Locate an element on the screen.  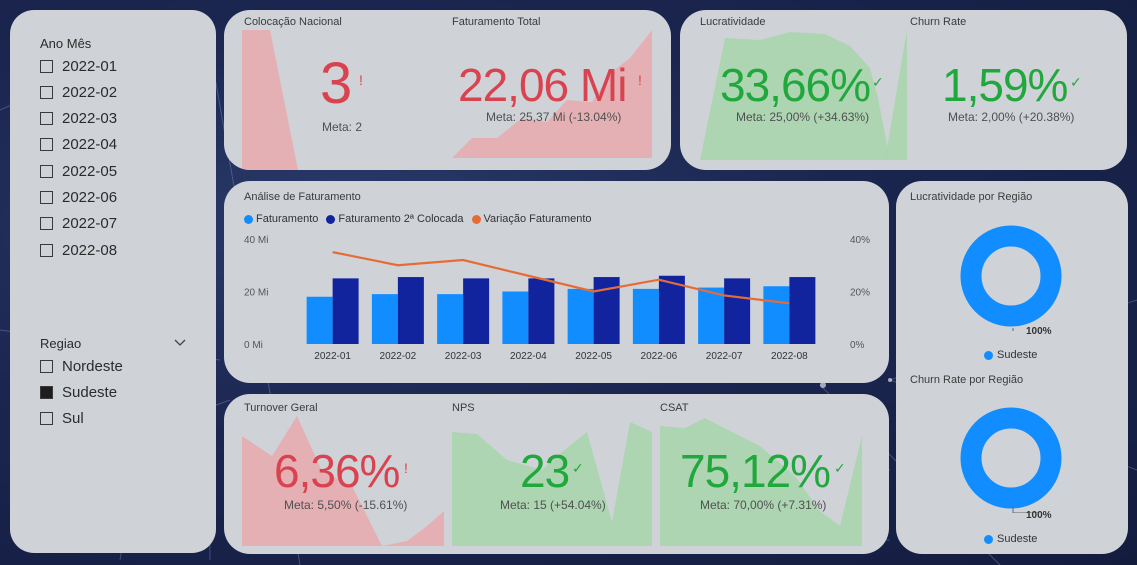
lucratividade-trend-area is located at coordinates (795, 96).